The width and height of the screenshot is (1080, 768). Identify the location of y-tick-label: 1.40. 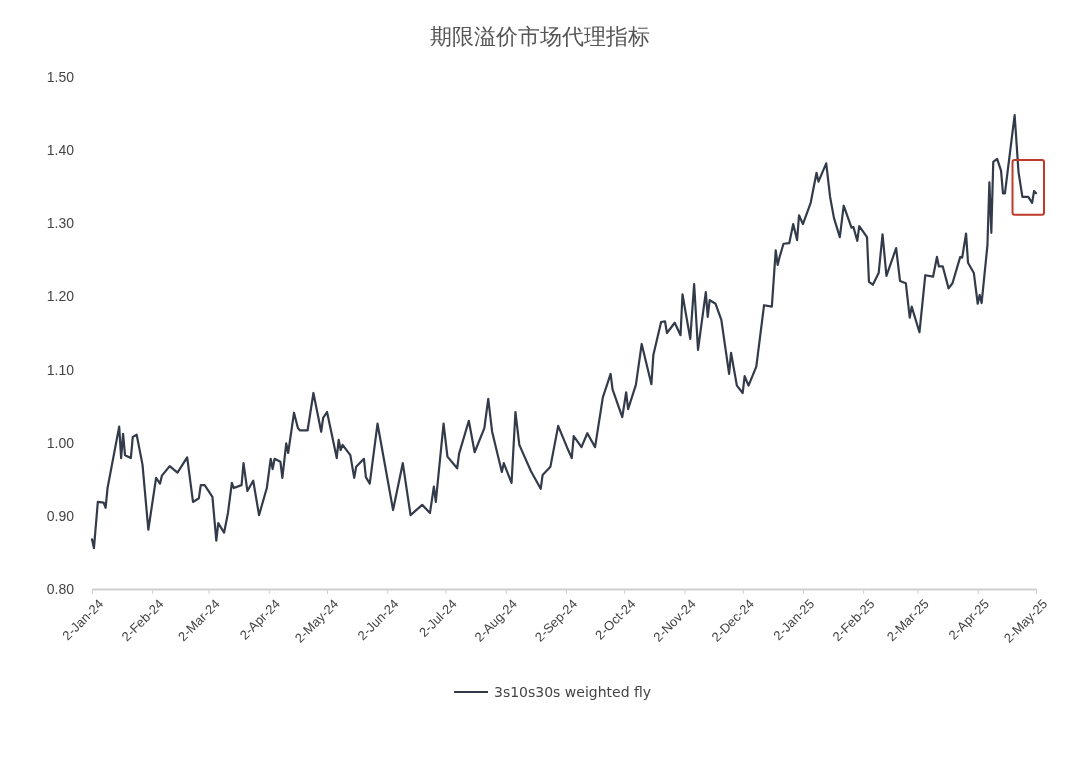
(60, 150).